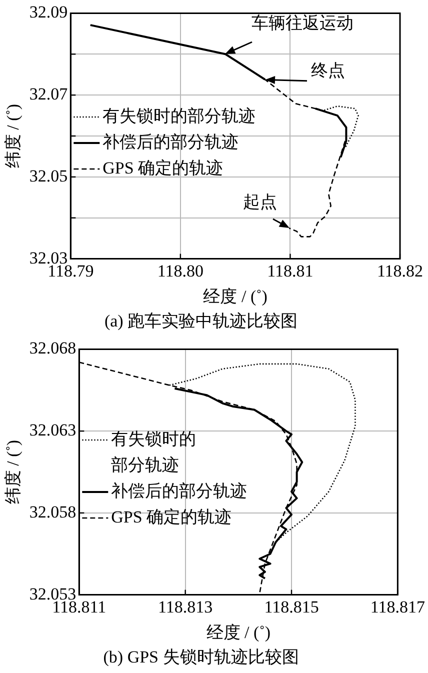 The height and width of the screenshot is (673, 428). What do you see at coordinates (185, 606) in the screenshot?
I see `x-tick-label: 118.813` at bounding box center [185, 606].